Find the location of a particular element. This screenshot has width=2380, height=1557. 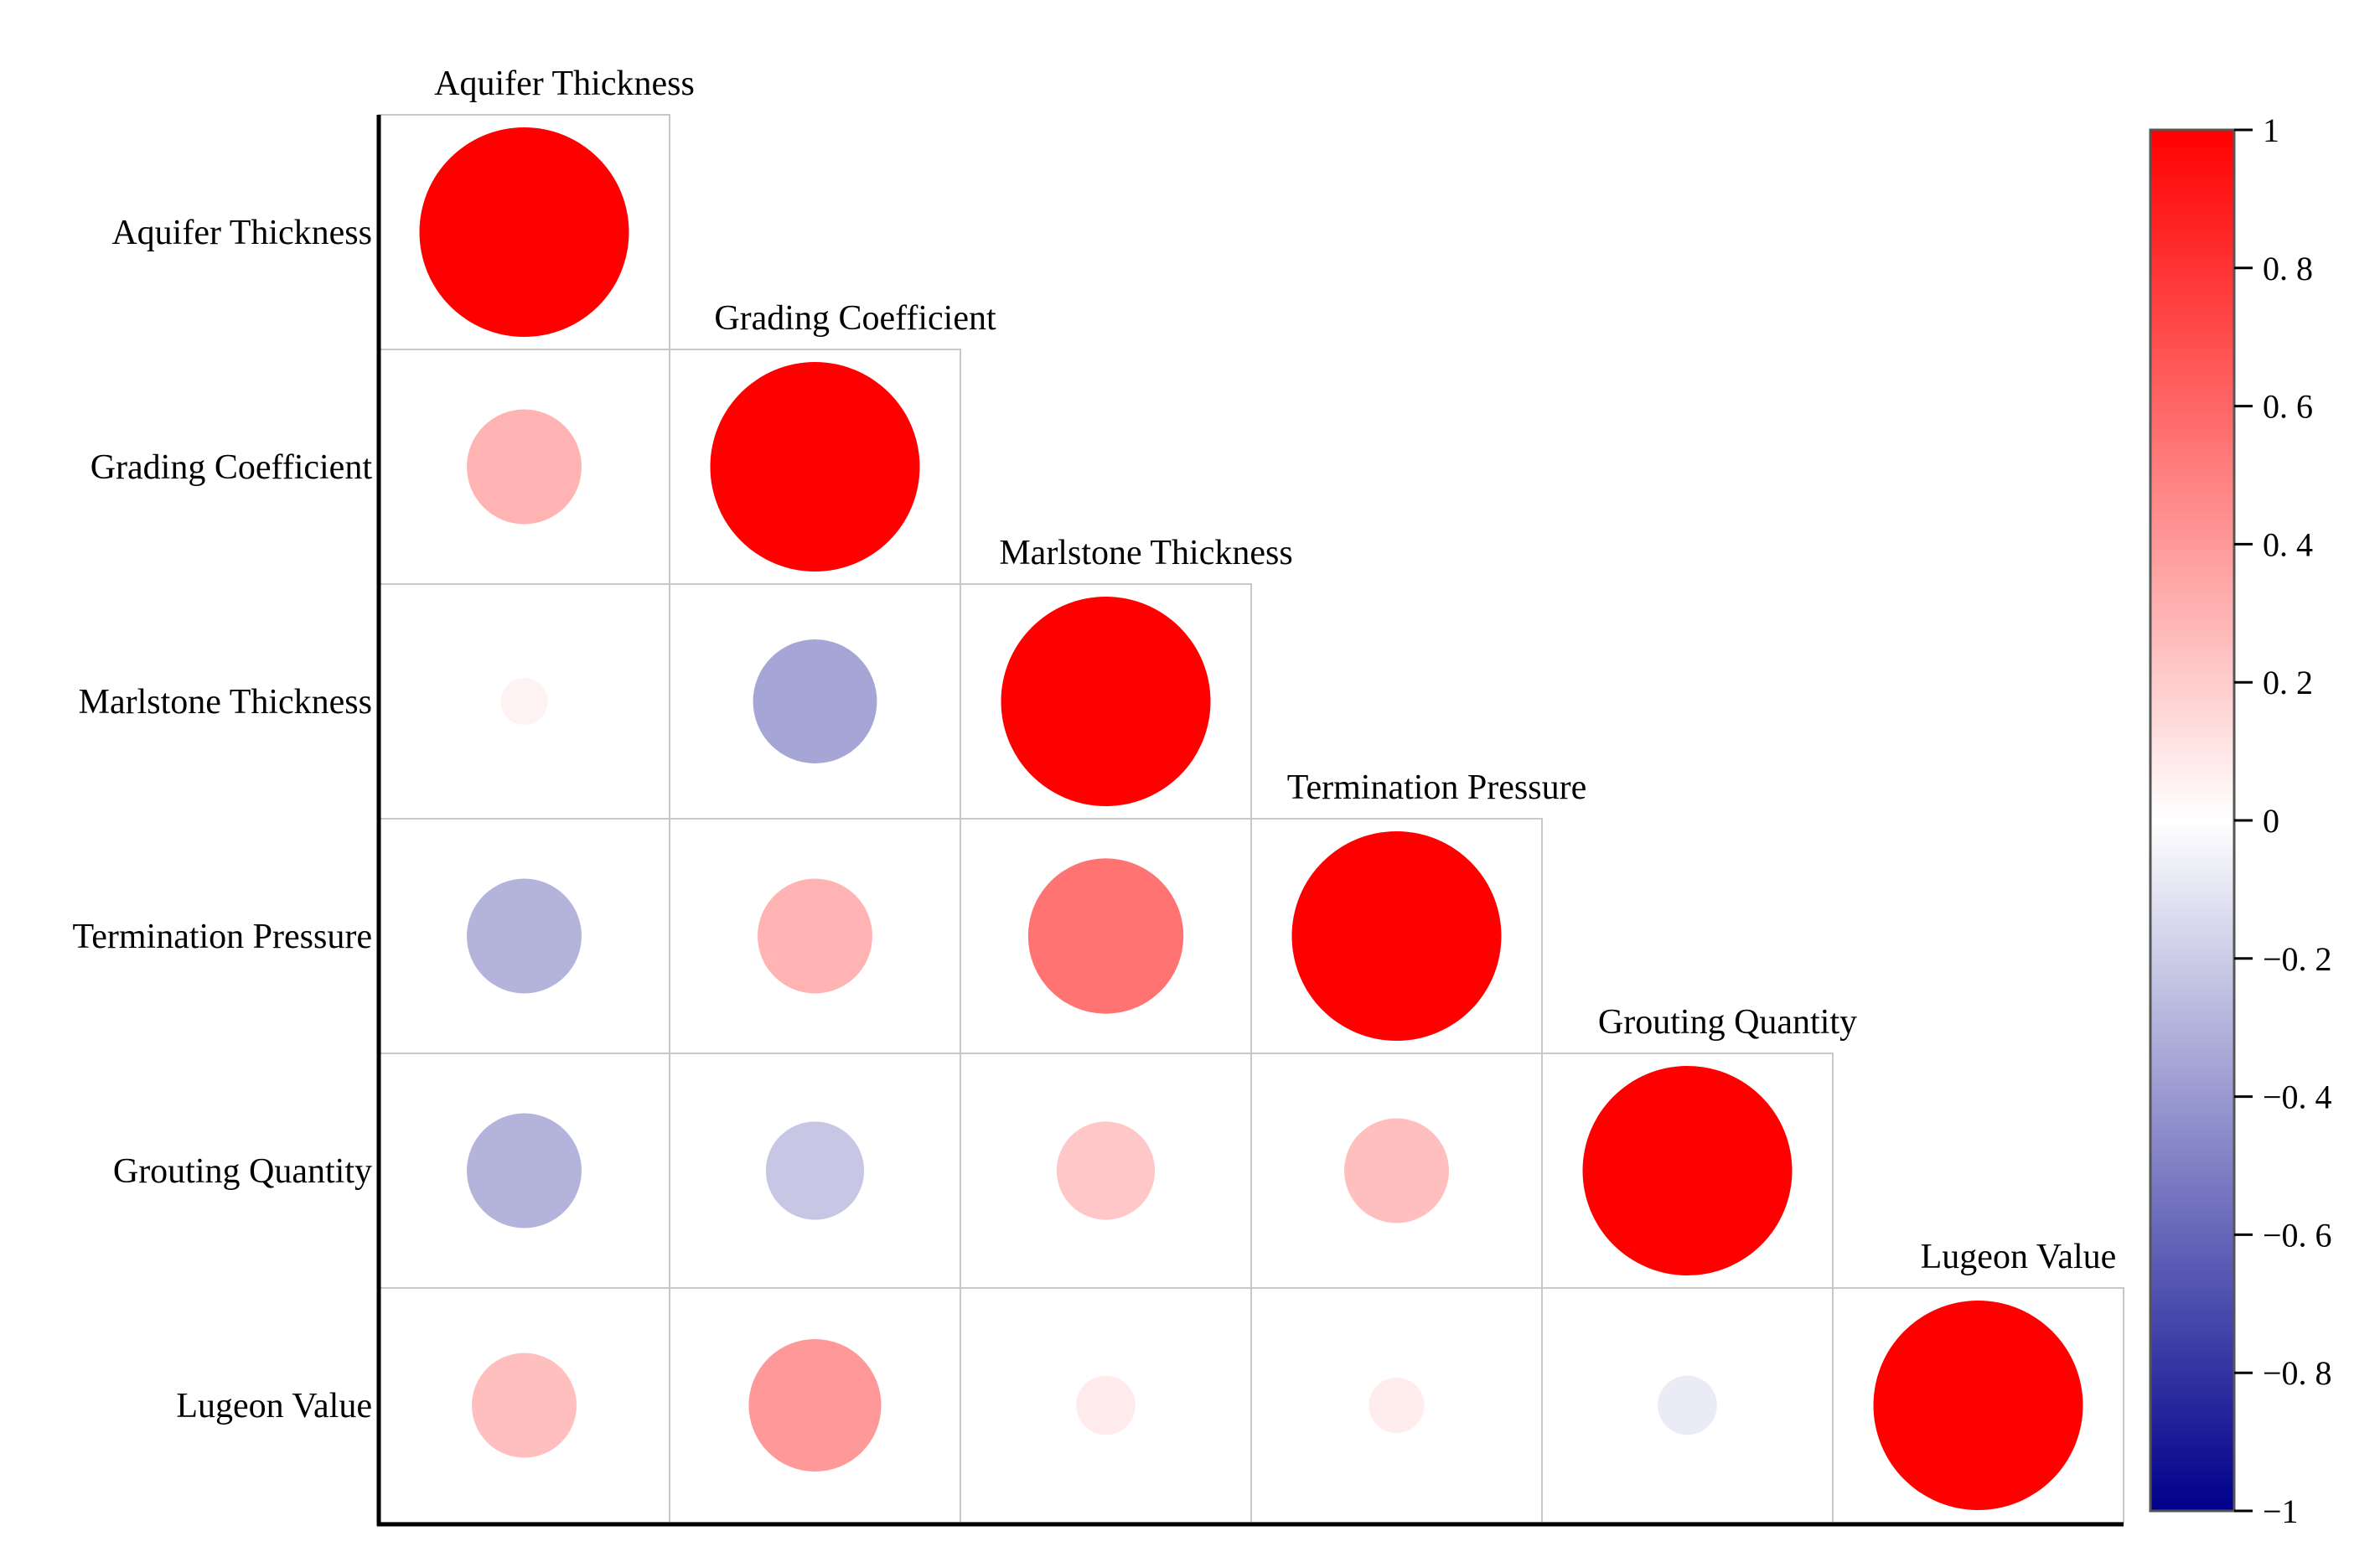

colorbar-tick-label: −0. 6 is located at coordinates (2297, 1235).